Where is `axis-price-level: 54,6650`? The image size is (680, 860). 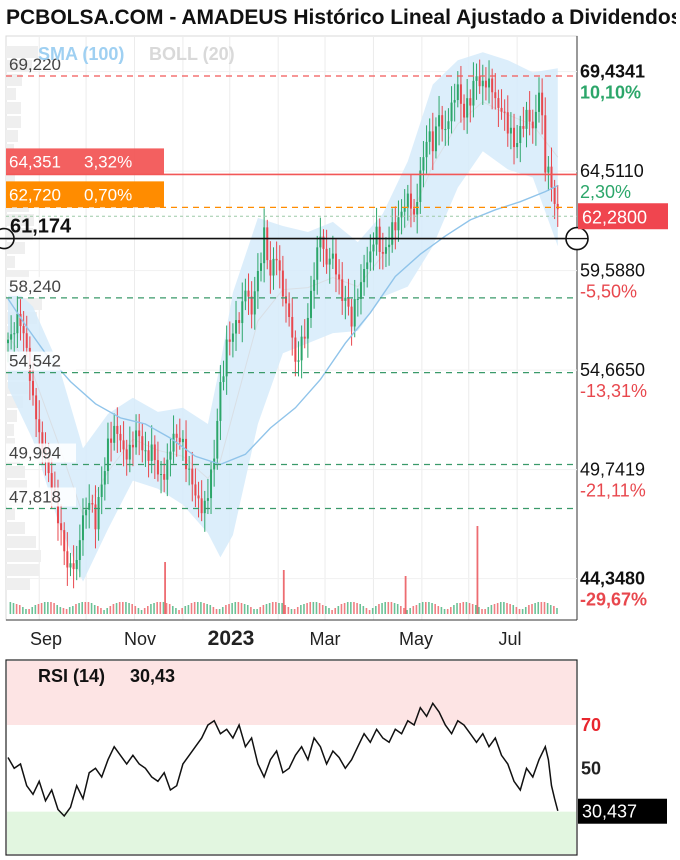 axis-price-level: 54,6650 is located at coordinates (612, 370).